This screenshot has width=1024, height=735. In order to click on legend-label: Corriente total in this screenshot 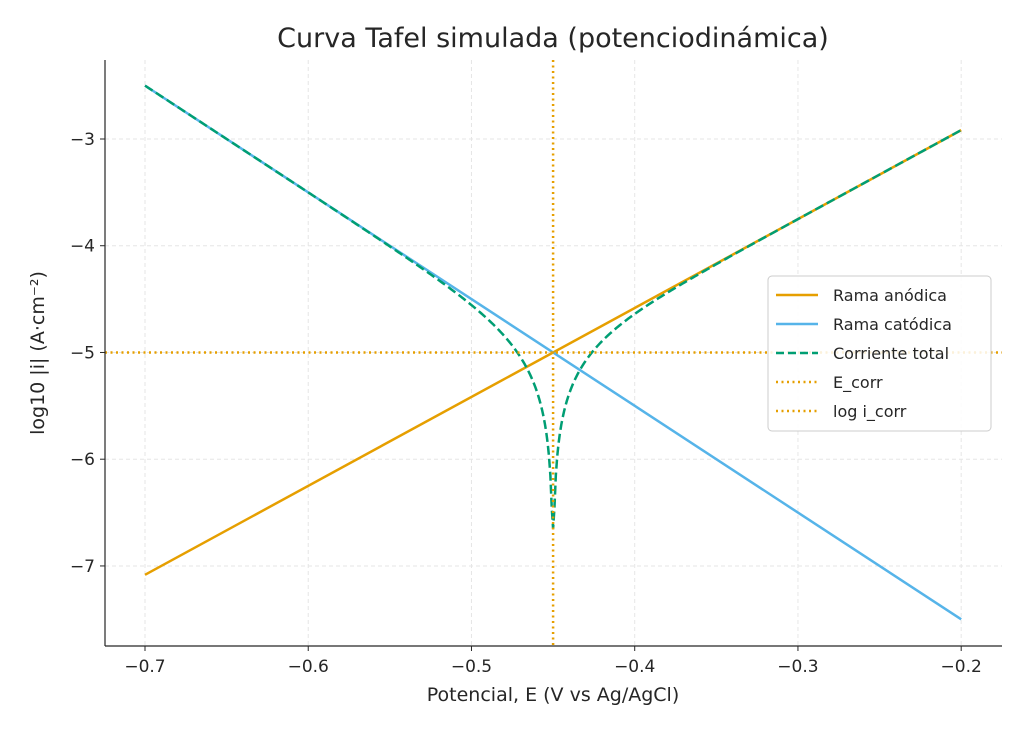, I will do `click(891, 353)`.